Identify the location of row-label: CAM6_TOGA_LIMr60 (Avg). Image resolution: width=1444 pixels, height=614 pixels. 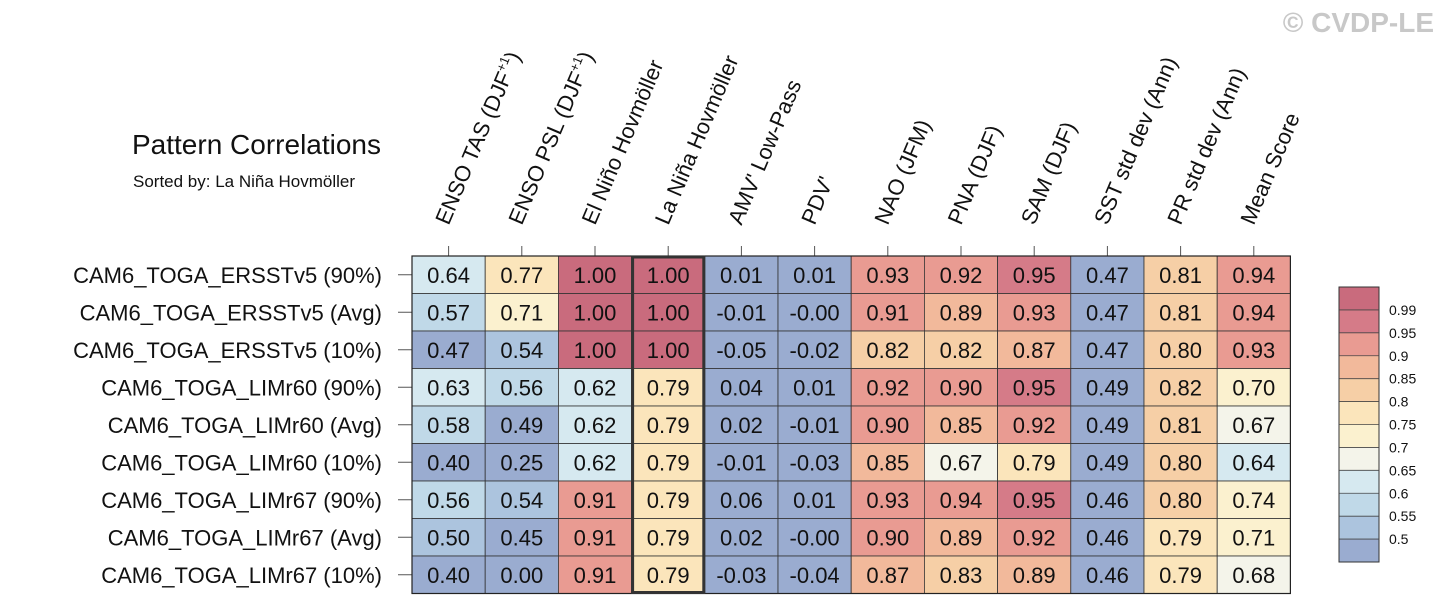
(245, 425).